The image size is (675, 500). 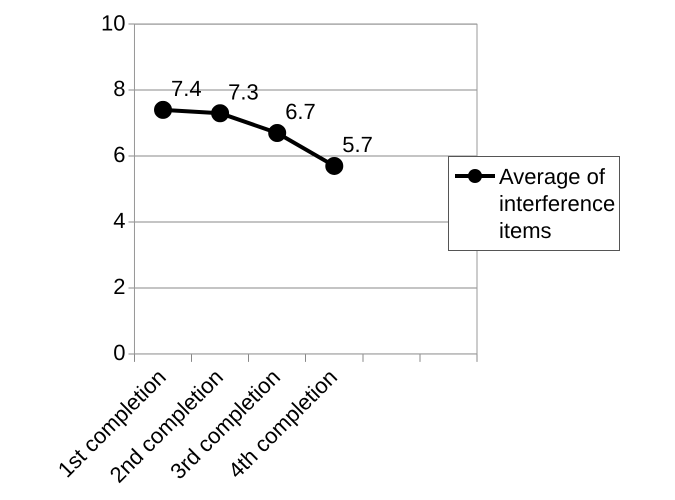 What do you see at coordinates (119, 286) in the screenshot?
I see `y-tick-label: 2` at bounding box center [119, 286].